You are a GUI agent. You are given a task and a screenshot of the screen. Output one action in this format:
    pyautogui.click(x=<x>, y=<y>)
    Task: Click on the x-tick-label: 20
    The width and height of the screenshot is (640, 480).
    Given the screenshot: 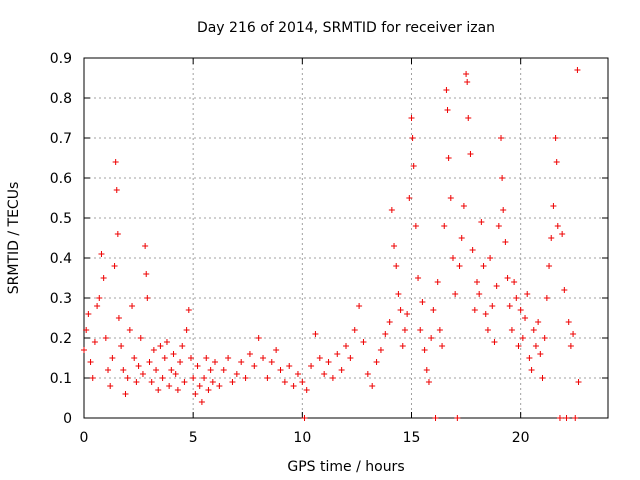 What is the action you would take?
    pyautogui.click(x=521, y=438)
    